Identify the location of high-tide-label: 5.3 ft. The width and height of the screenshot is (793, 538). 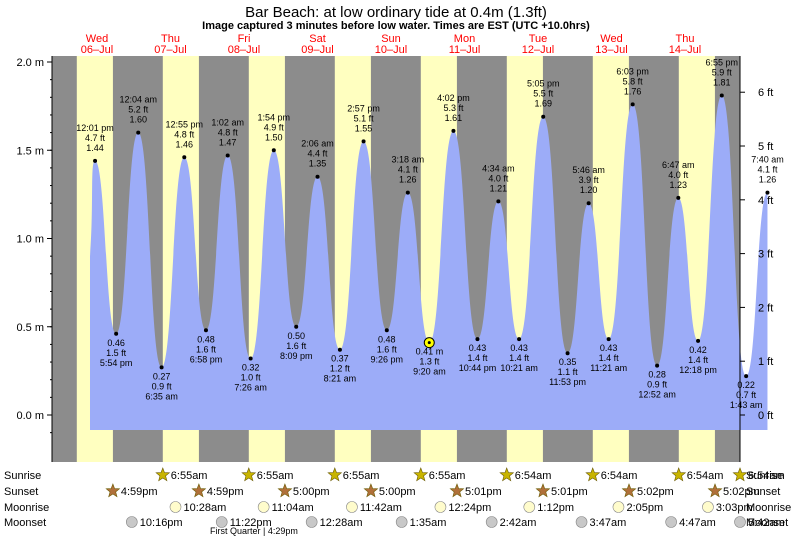
(453, 108).